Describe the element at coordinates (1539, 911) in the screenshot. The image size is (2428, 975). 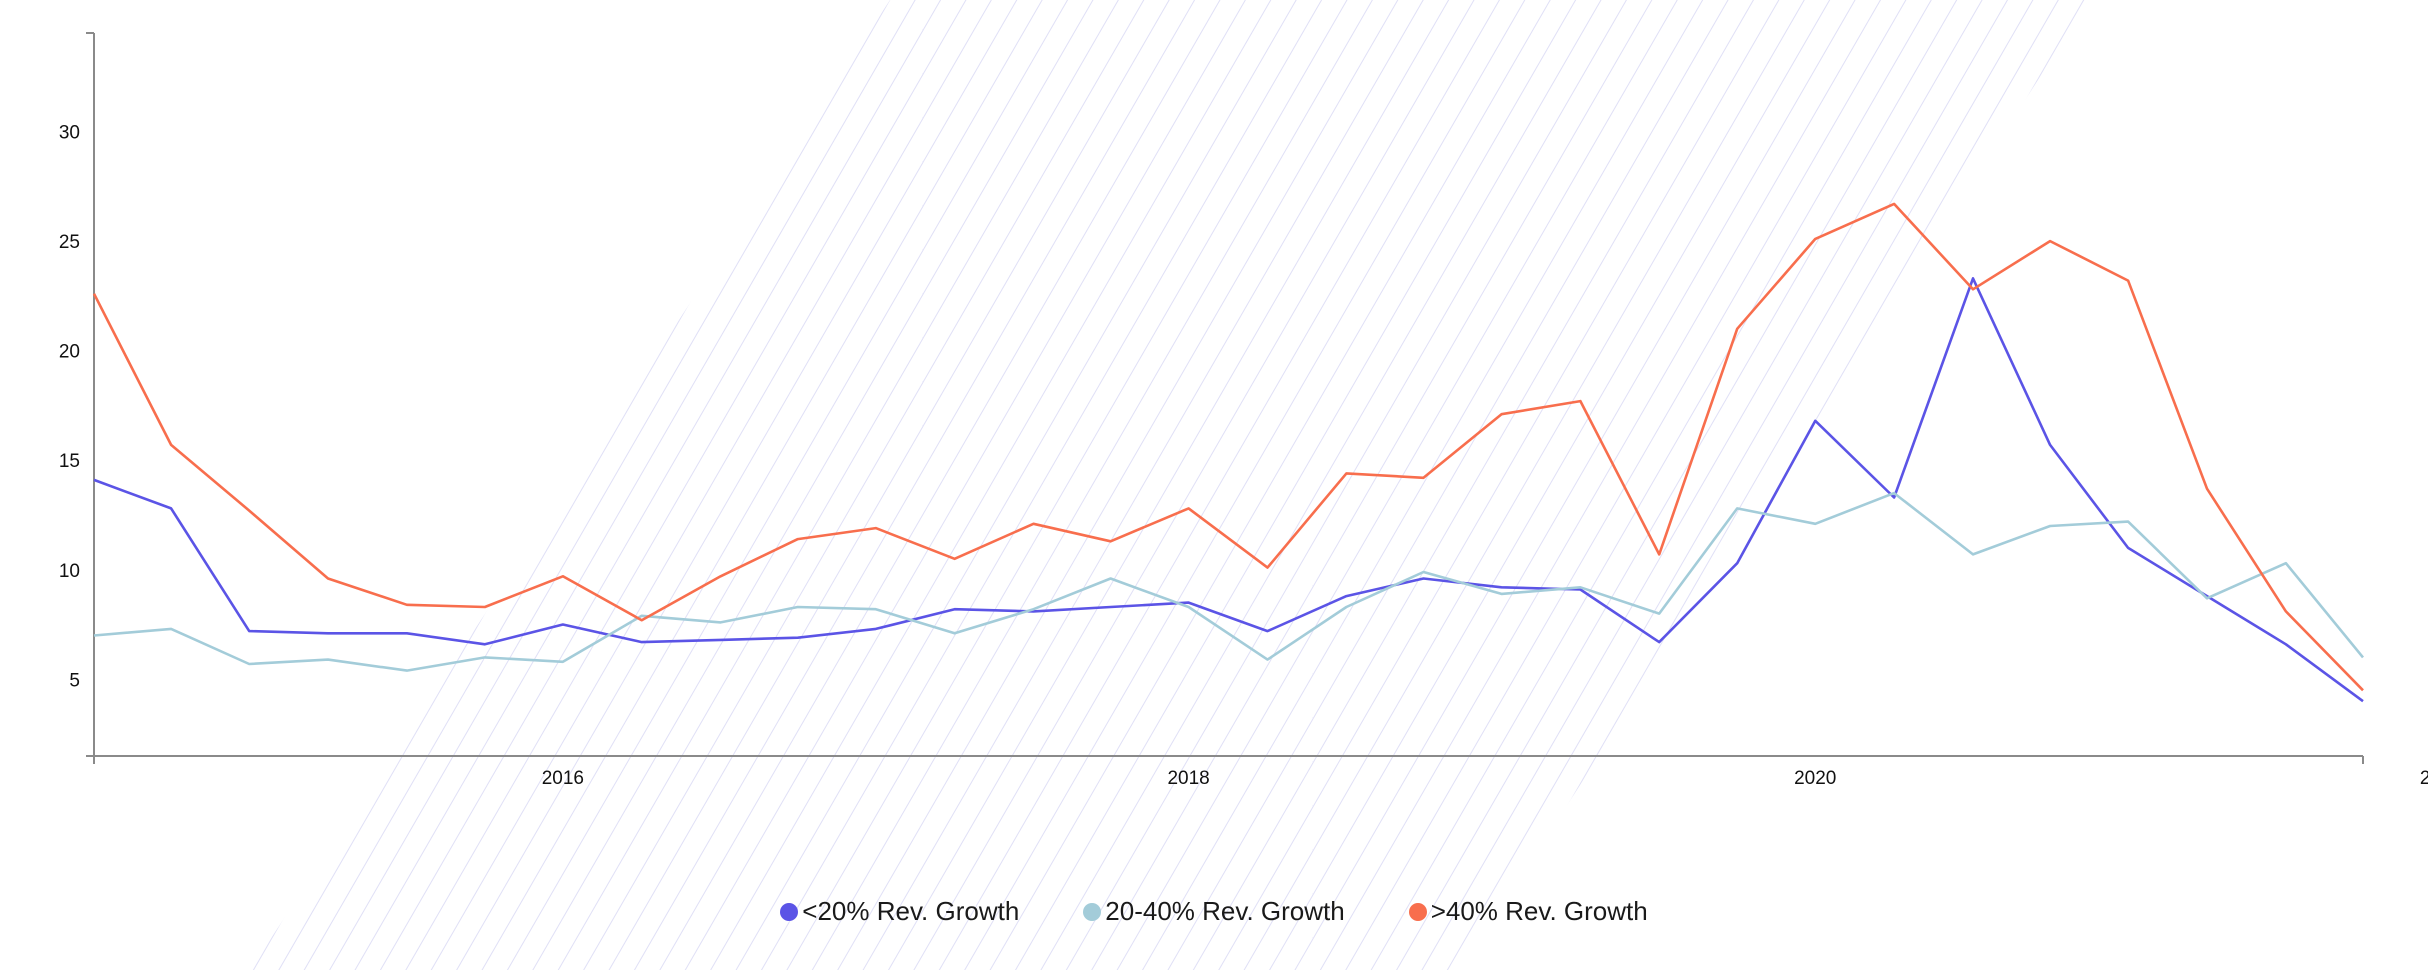
I see `legend-label: >40% Rev. Growth` at that location.